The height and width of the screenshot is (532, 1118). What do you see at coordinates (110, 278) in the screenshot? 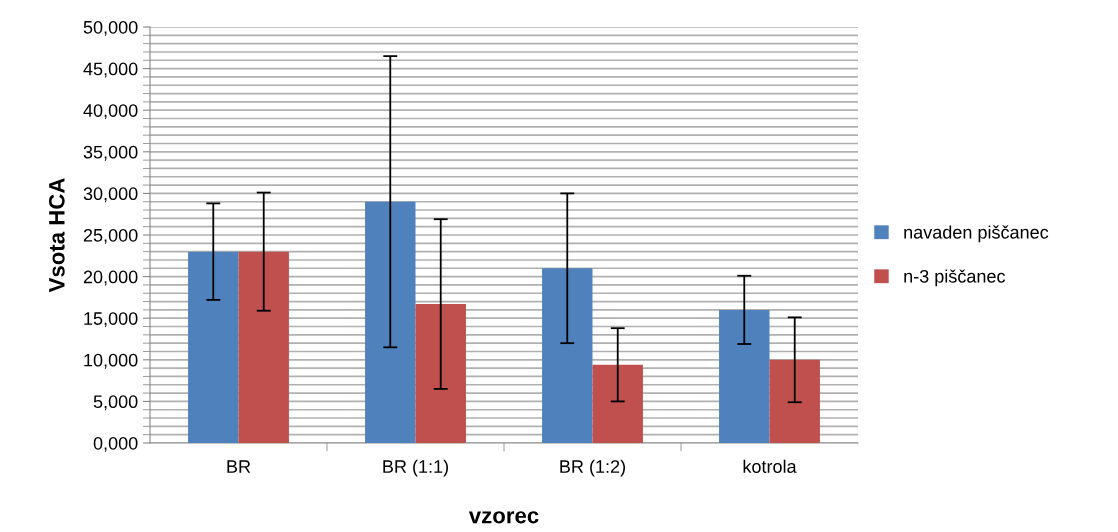
I see `y-tick-label: 20,000` at bounding box center [110, 278].